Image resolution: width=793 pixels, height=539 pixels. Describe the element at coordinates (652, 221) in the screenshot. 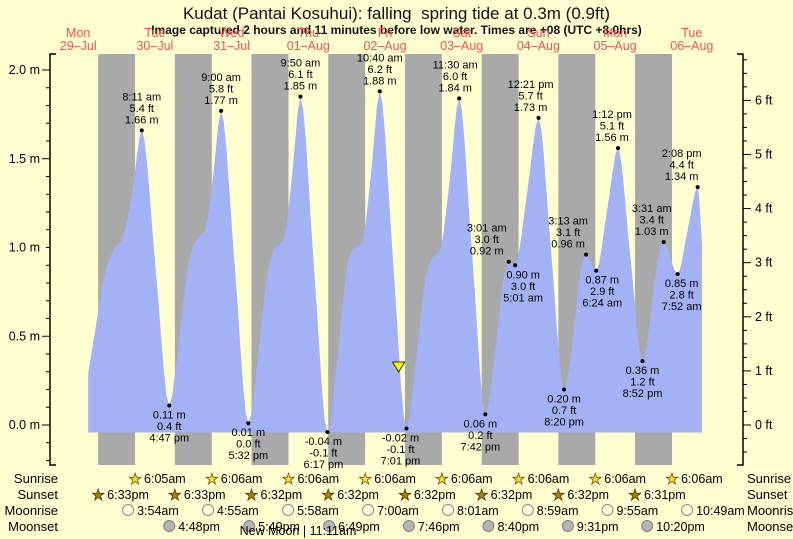

I see `tide-annotation-line: 3.4 ft` at that location.